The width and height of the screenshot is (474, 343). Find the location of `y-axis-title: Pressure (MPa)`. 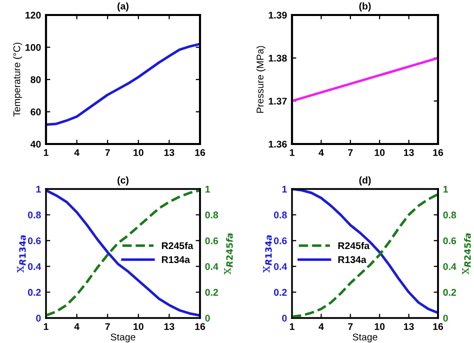

y-axis-title: Pressure (MPa) is located at coordinates (261, 79).